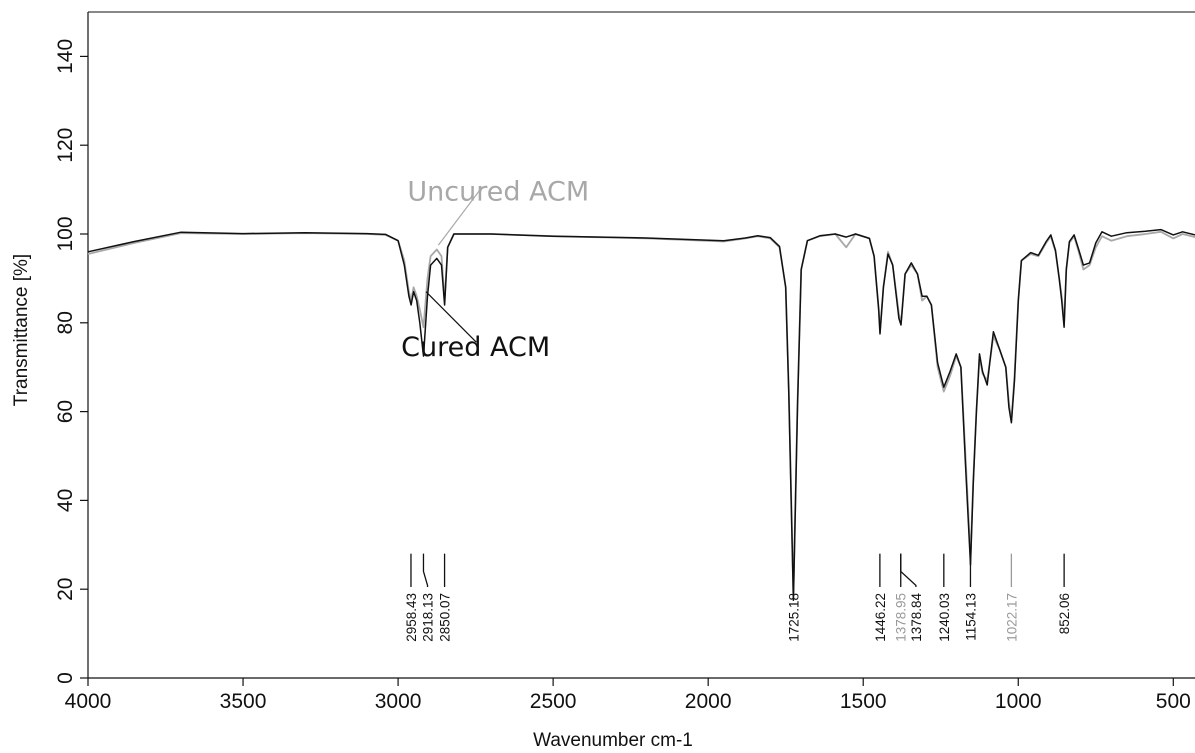 This screenshot has width=1195, height=753. What do you see at coordinates (1018, 701) in the screenshot?
I see `x-tick-label: 1000` at bounding box center [1018, 701].